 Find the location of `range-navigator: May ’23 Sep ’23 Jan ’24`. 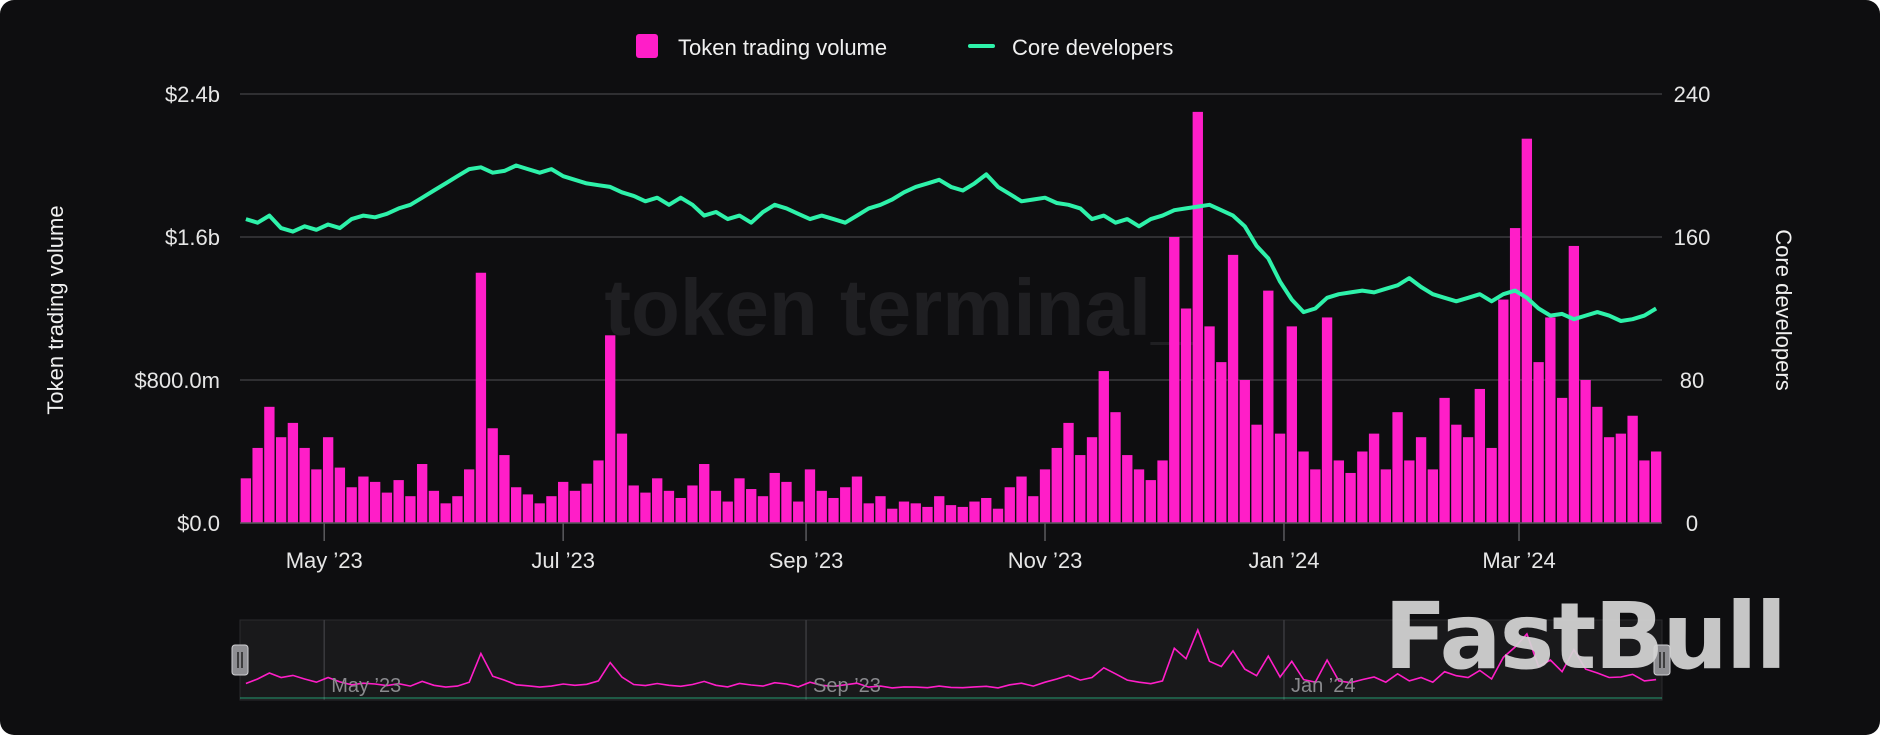

range-navigator: May ’23 Sep ’23 Jan ’24 is located at coordinates (951, 660).